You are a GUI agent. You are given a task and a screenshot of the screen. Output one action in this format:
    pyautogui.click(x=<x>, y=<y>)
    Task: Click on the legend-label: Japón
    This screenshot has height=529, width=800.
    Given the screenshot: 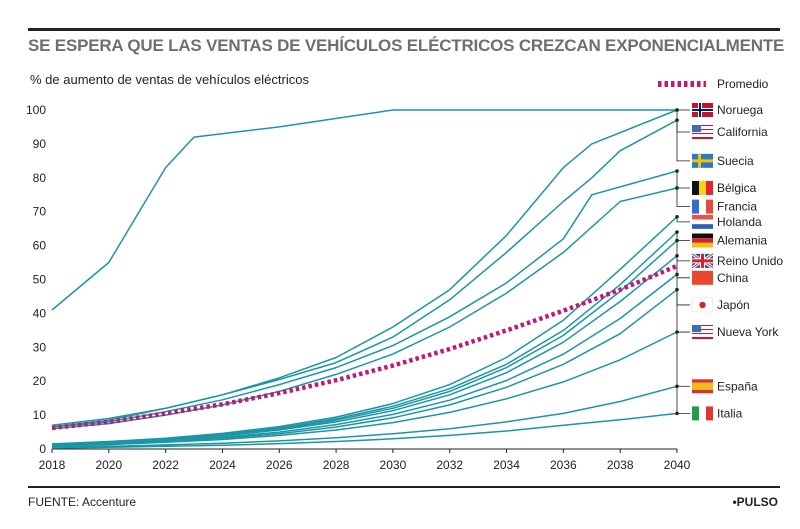 What is the action you would take?
    pyautogui.click(x=733, y=305)
    